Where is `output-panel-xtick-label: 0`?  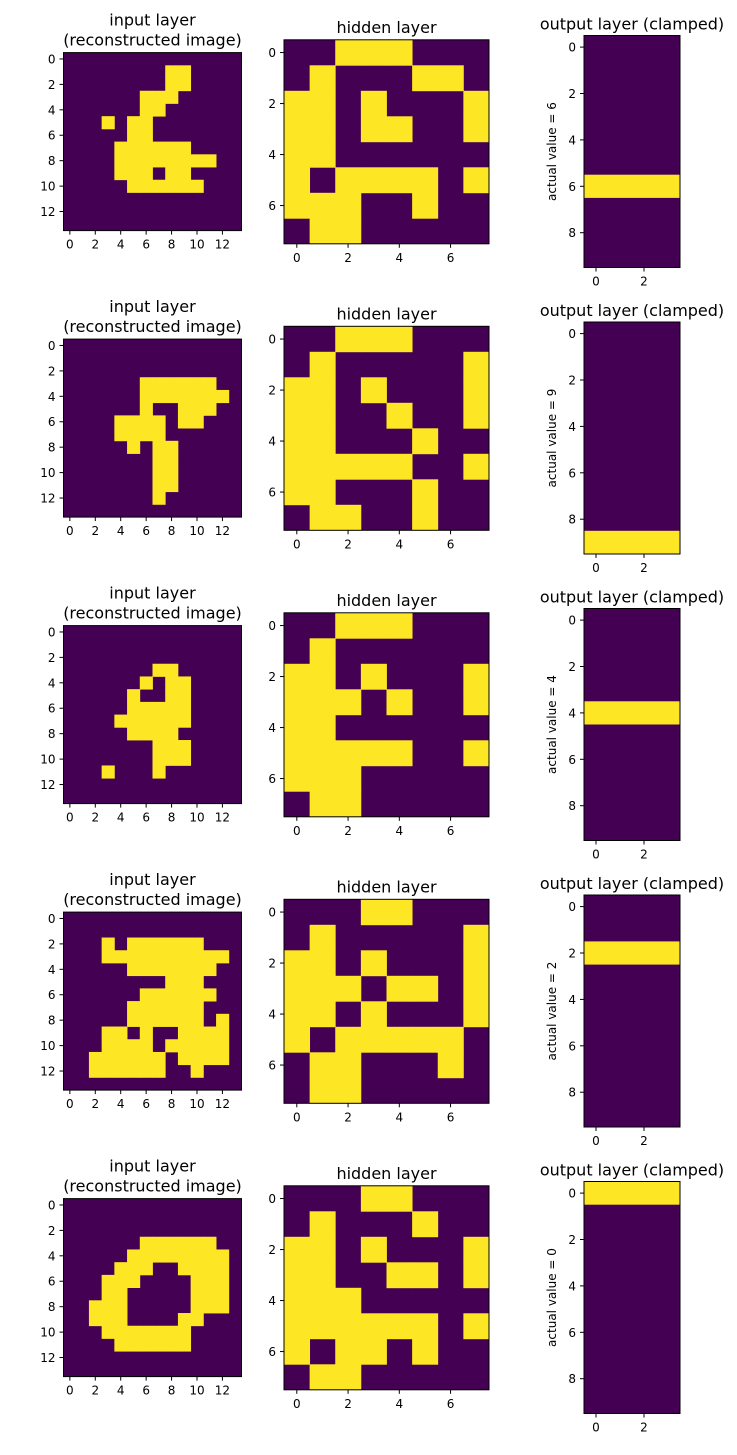 output-panel-xtick-label: 0 is located at coordinates (596, 1141).